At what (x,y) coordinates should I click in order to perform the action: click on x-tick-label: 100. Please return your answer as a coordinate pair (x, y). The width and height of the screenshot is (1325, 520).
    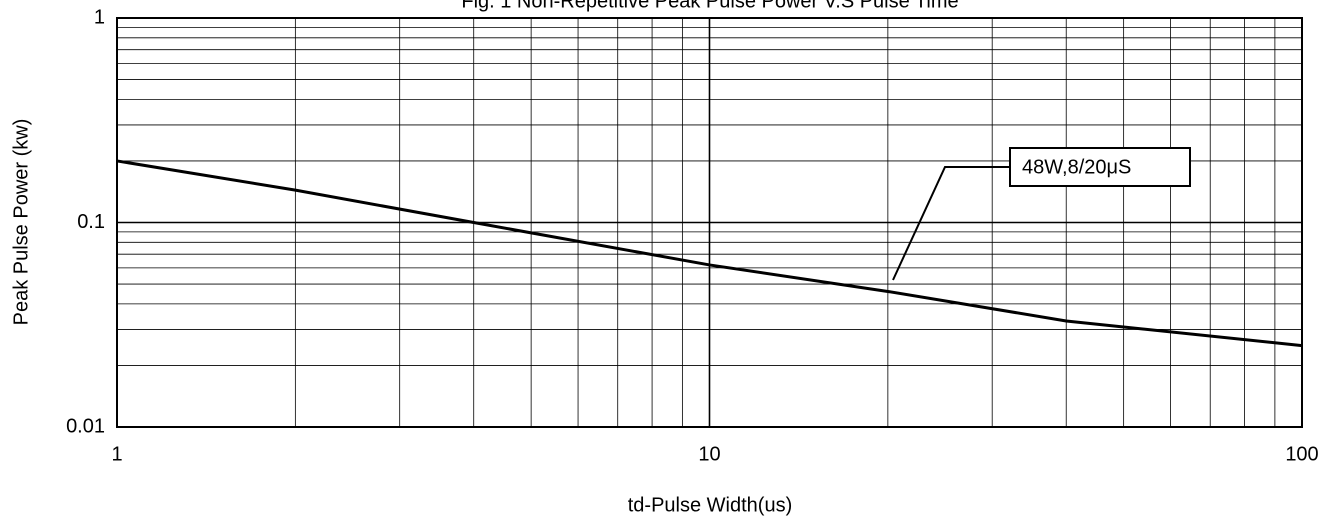
    Looking at the image, I should click on (1301, 454).